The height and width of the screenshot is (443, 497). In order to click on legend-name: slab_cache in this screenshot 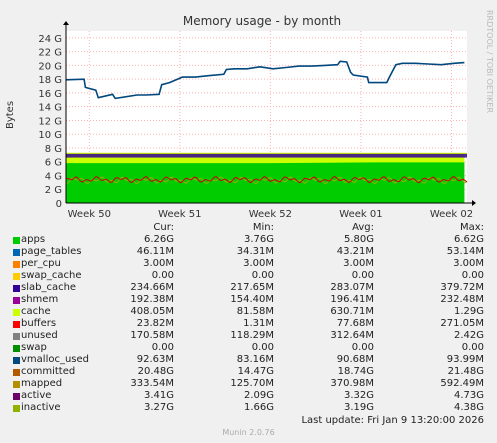, I will do `click(49, 287)`.